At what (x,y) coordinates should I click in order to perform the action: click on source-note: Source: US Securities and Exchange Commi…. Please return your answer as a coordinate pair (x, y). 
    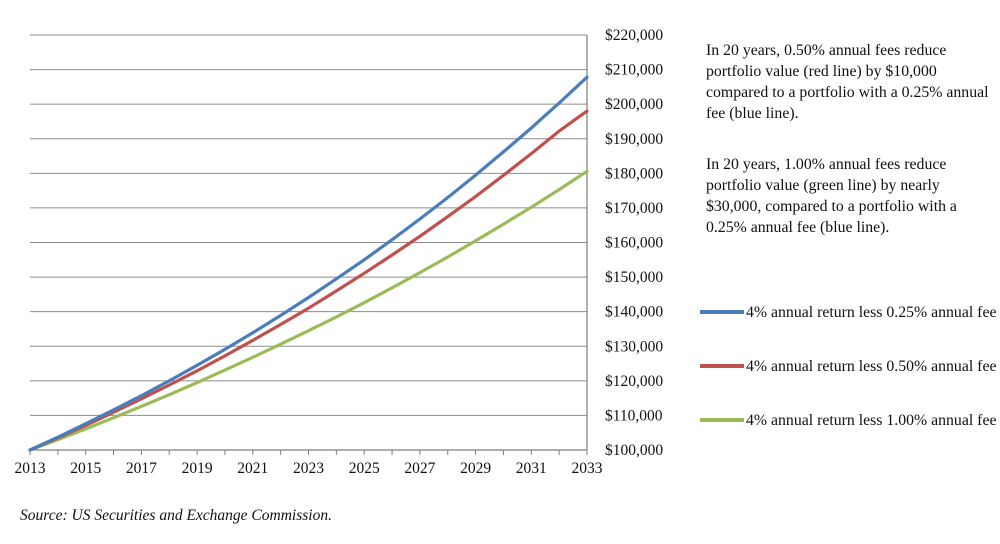
    Looking at the image, I should click on (176, 515).